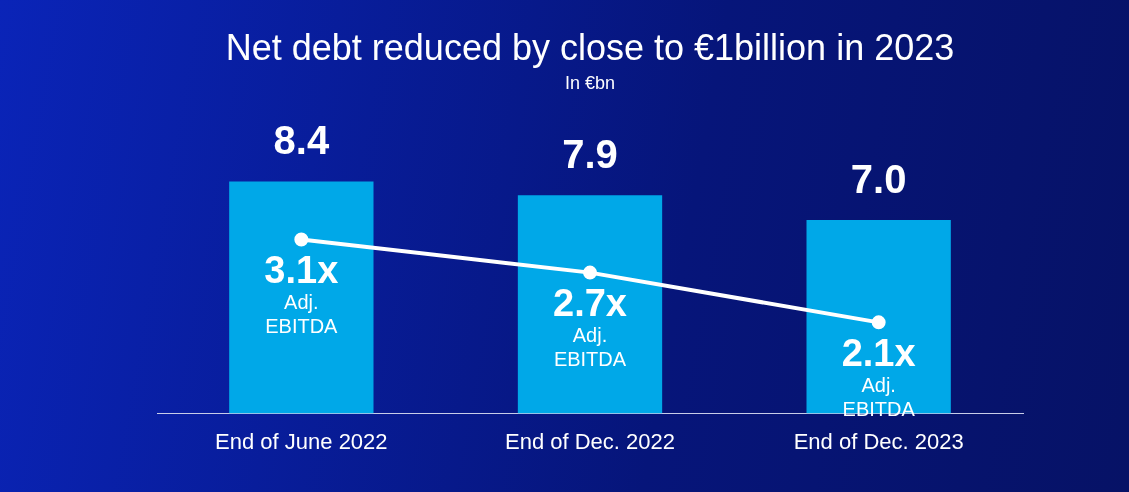 The image size is (1129, 492). I want to click on chart-title: Net debt reduced by close to €1billion in 2023, so click(590, 47).